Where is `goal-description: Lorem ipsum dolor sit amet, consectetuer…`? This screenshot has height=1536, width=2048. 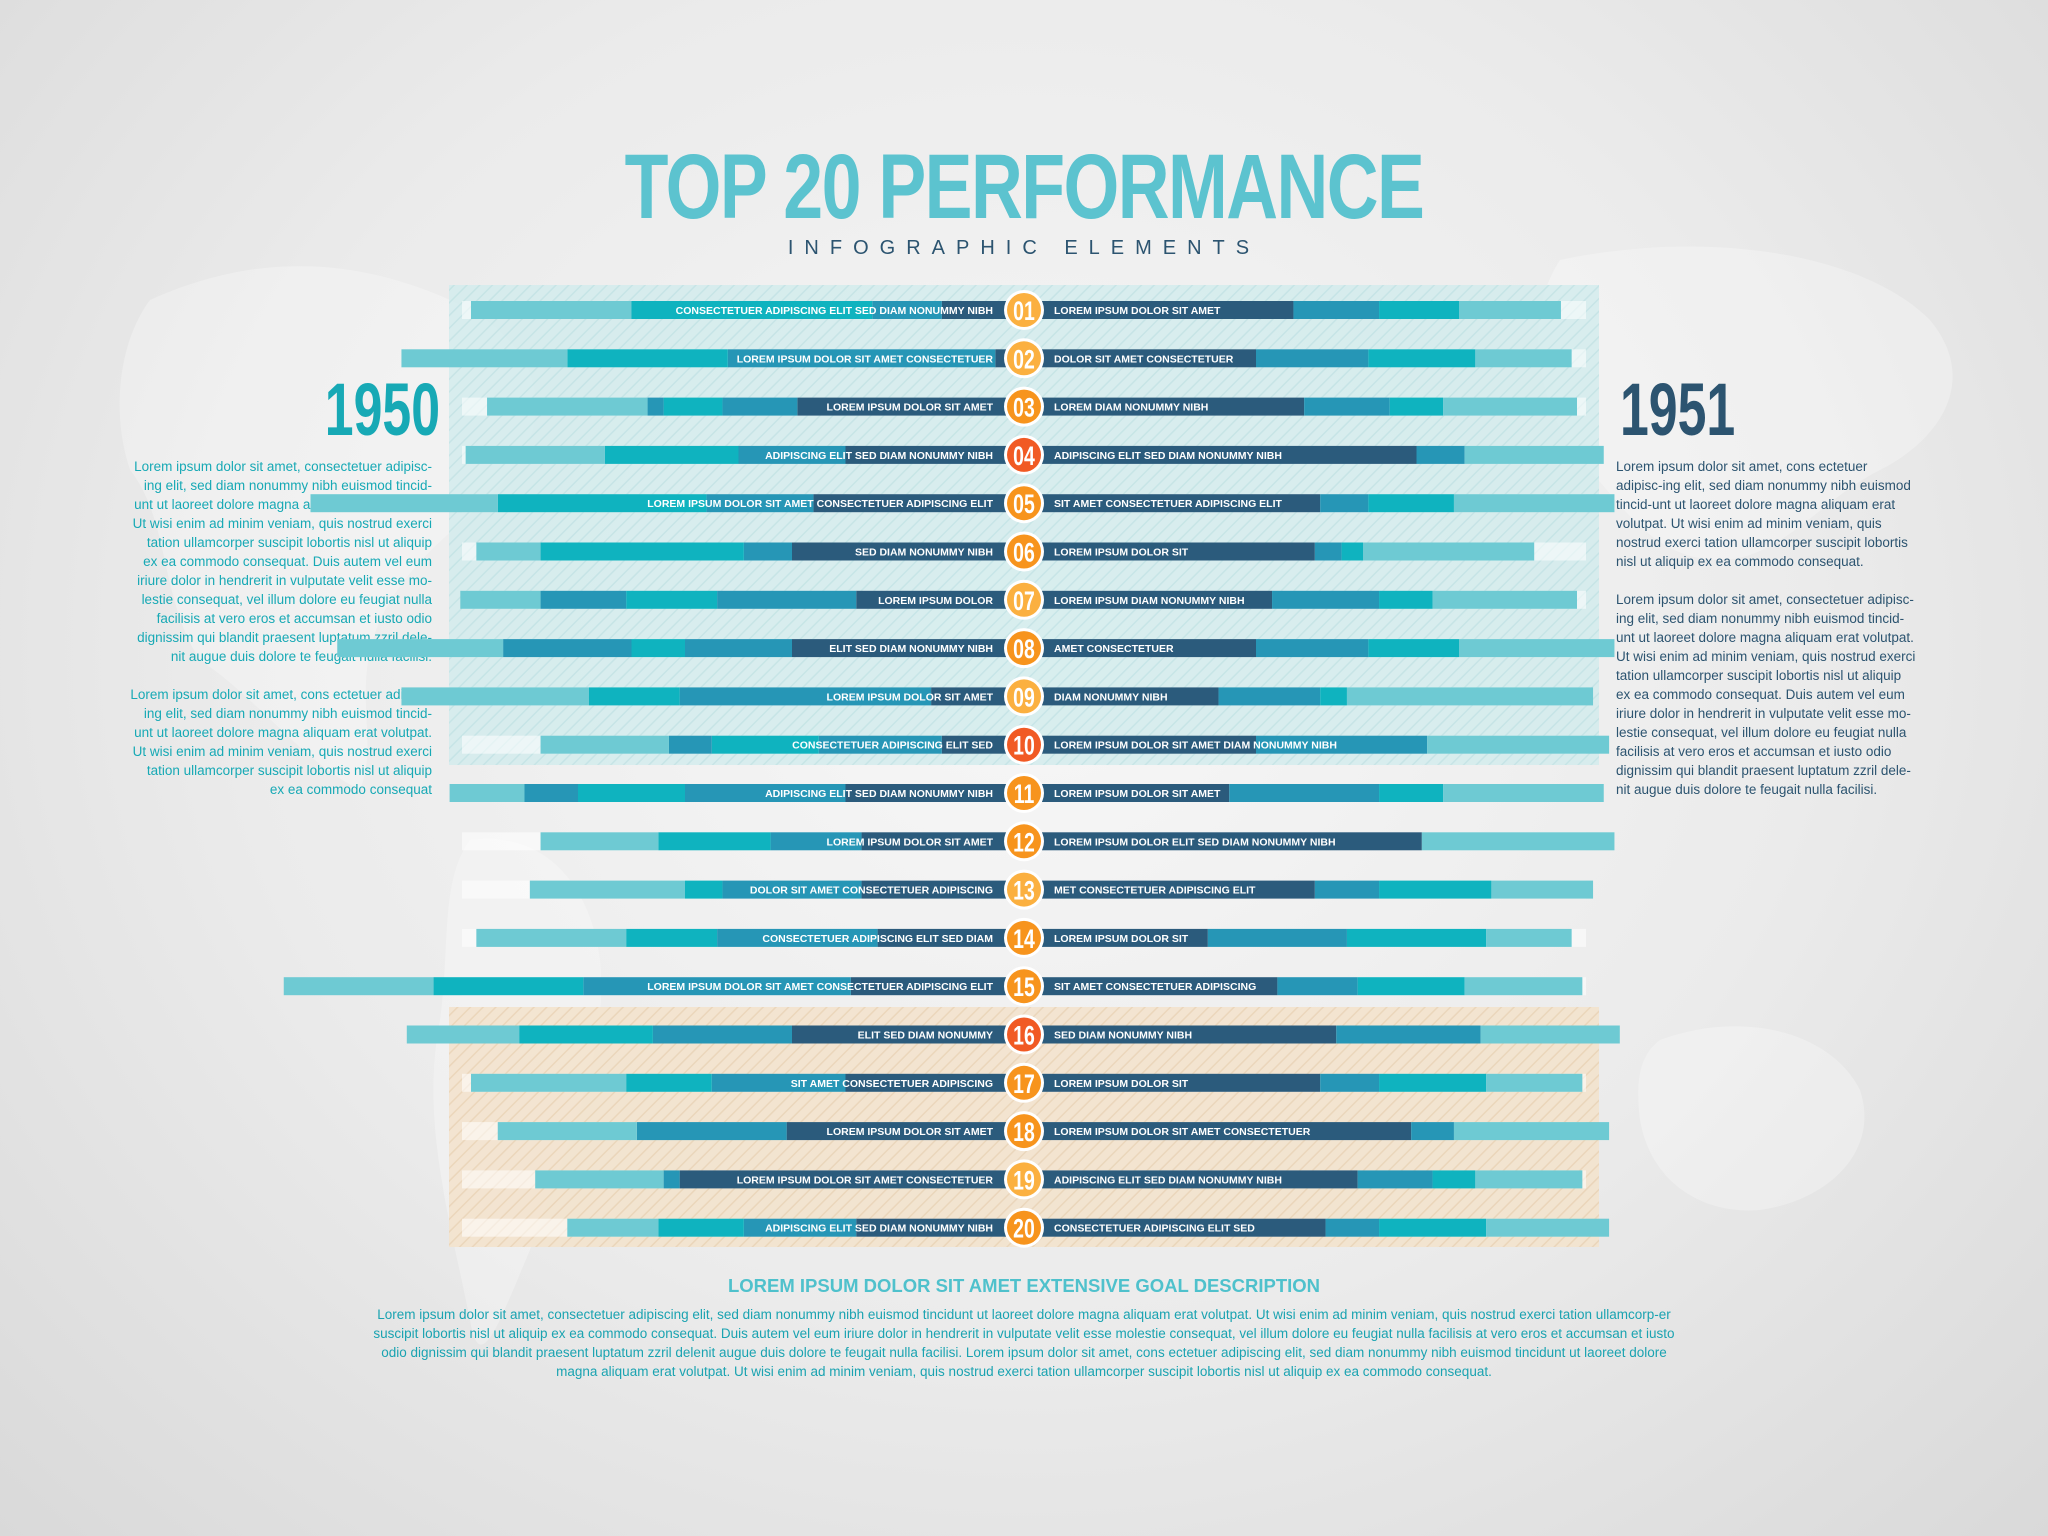
goal-description: Lorem ipsum dolor sit amet, consectetuer… is located at coordinates (1024, 1343).